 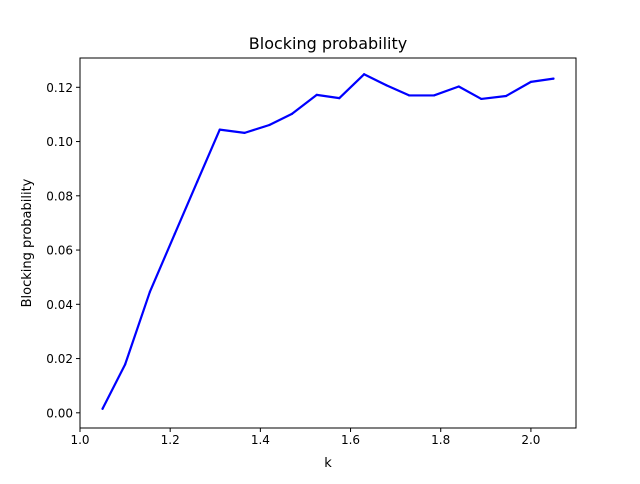 I want to click on y-tick-label: 0.08, so click(x=59, y=196).